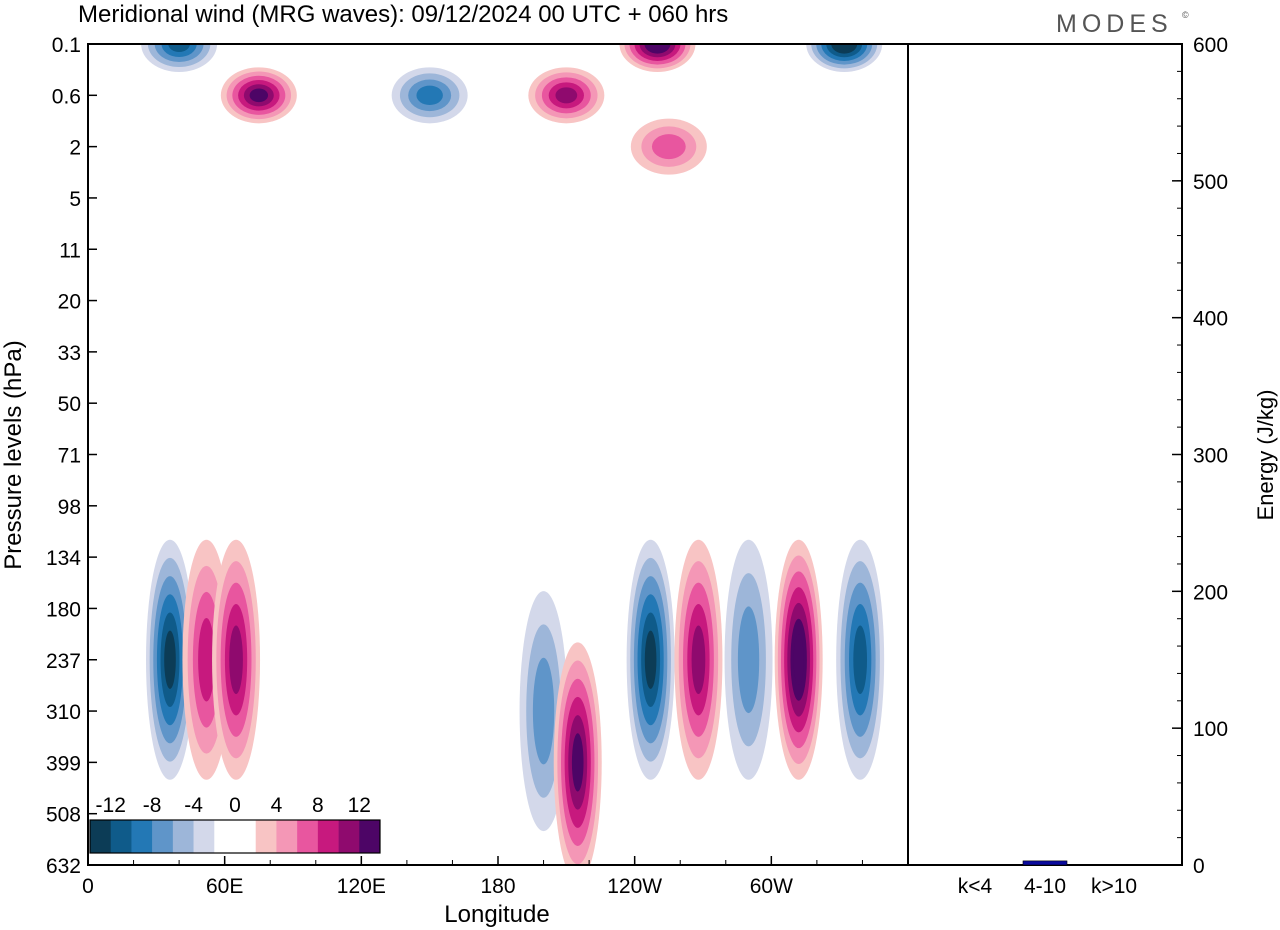 Image resolution: width=1280 pixels, height=930 pixels. What do you see at coordinates (361, 886) in the screenshot?
I see `x-tick-label: 120E` at bounding box center [361, 886].